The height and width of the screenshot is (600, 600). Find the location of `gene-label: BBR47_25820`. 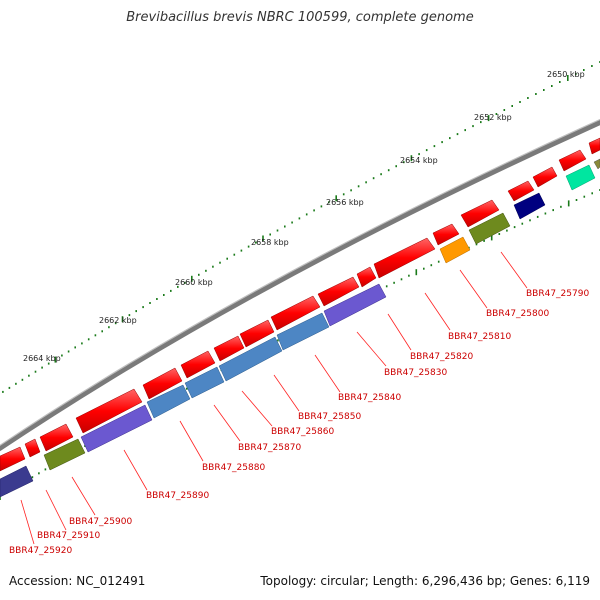

gene-label: BBR47_25820 is located at coordinates (441, 357).